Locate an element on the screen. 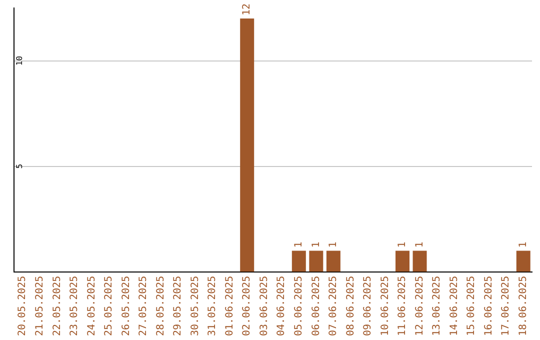 The height and width of the screenshot is (340, 540). x-tick-label: 01.06.2025 is located at coordinates (230, 306).